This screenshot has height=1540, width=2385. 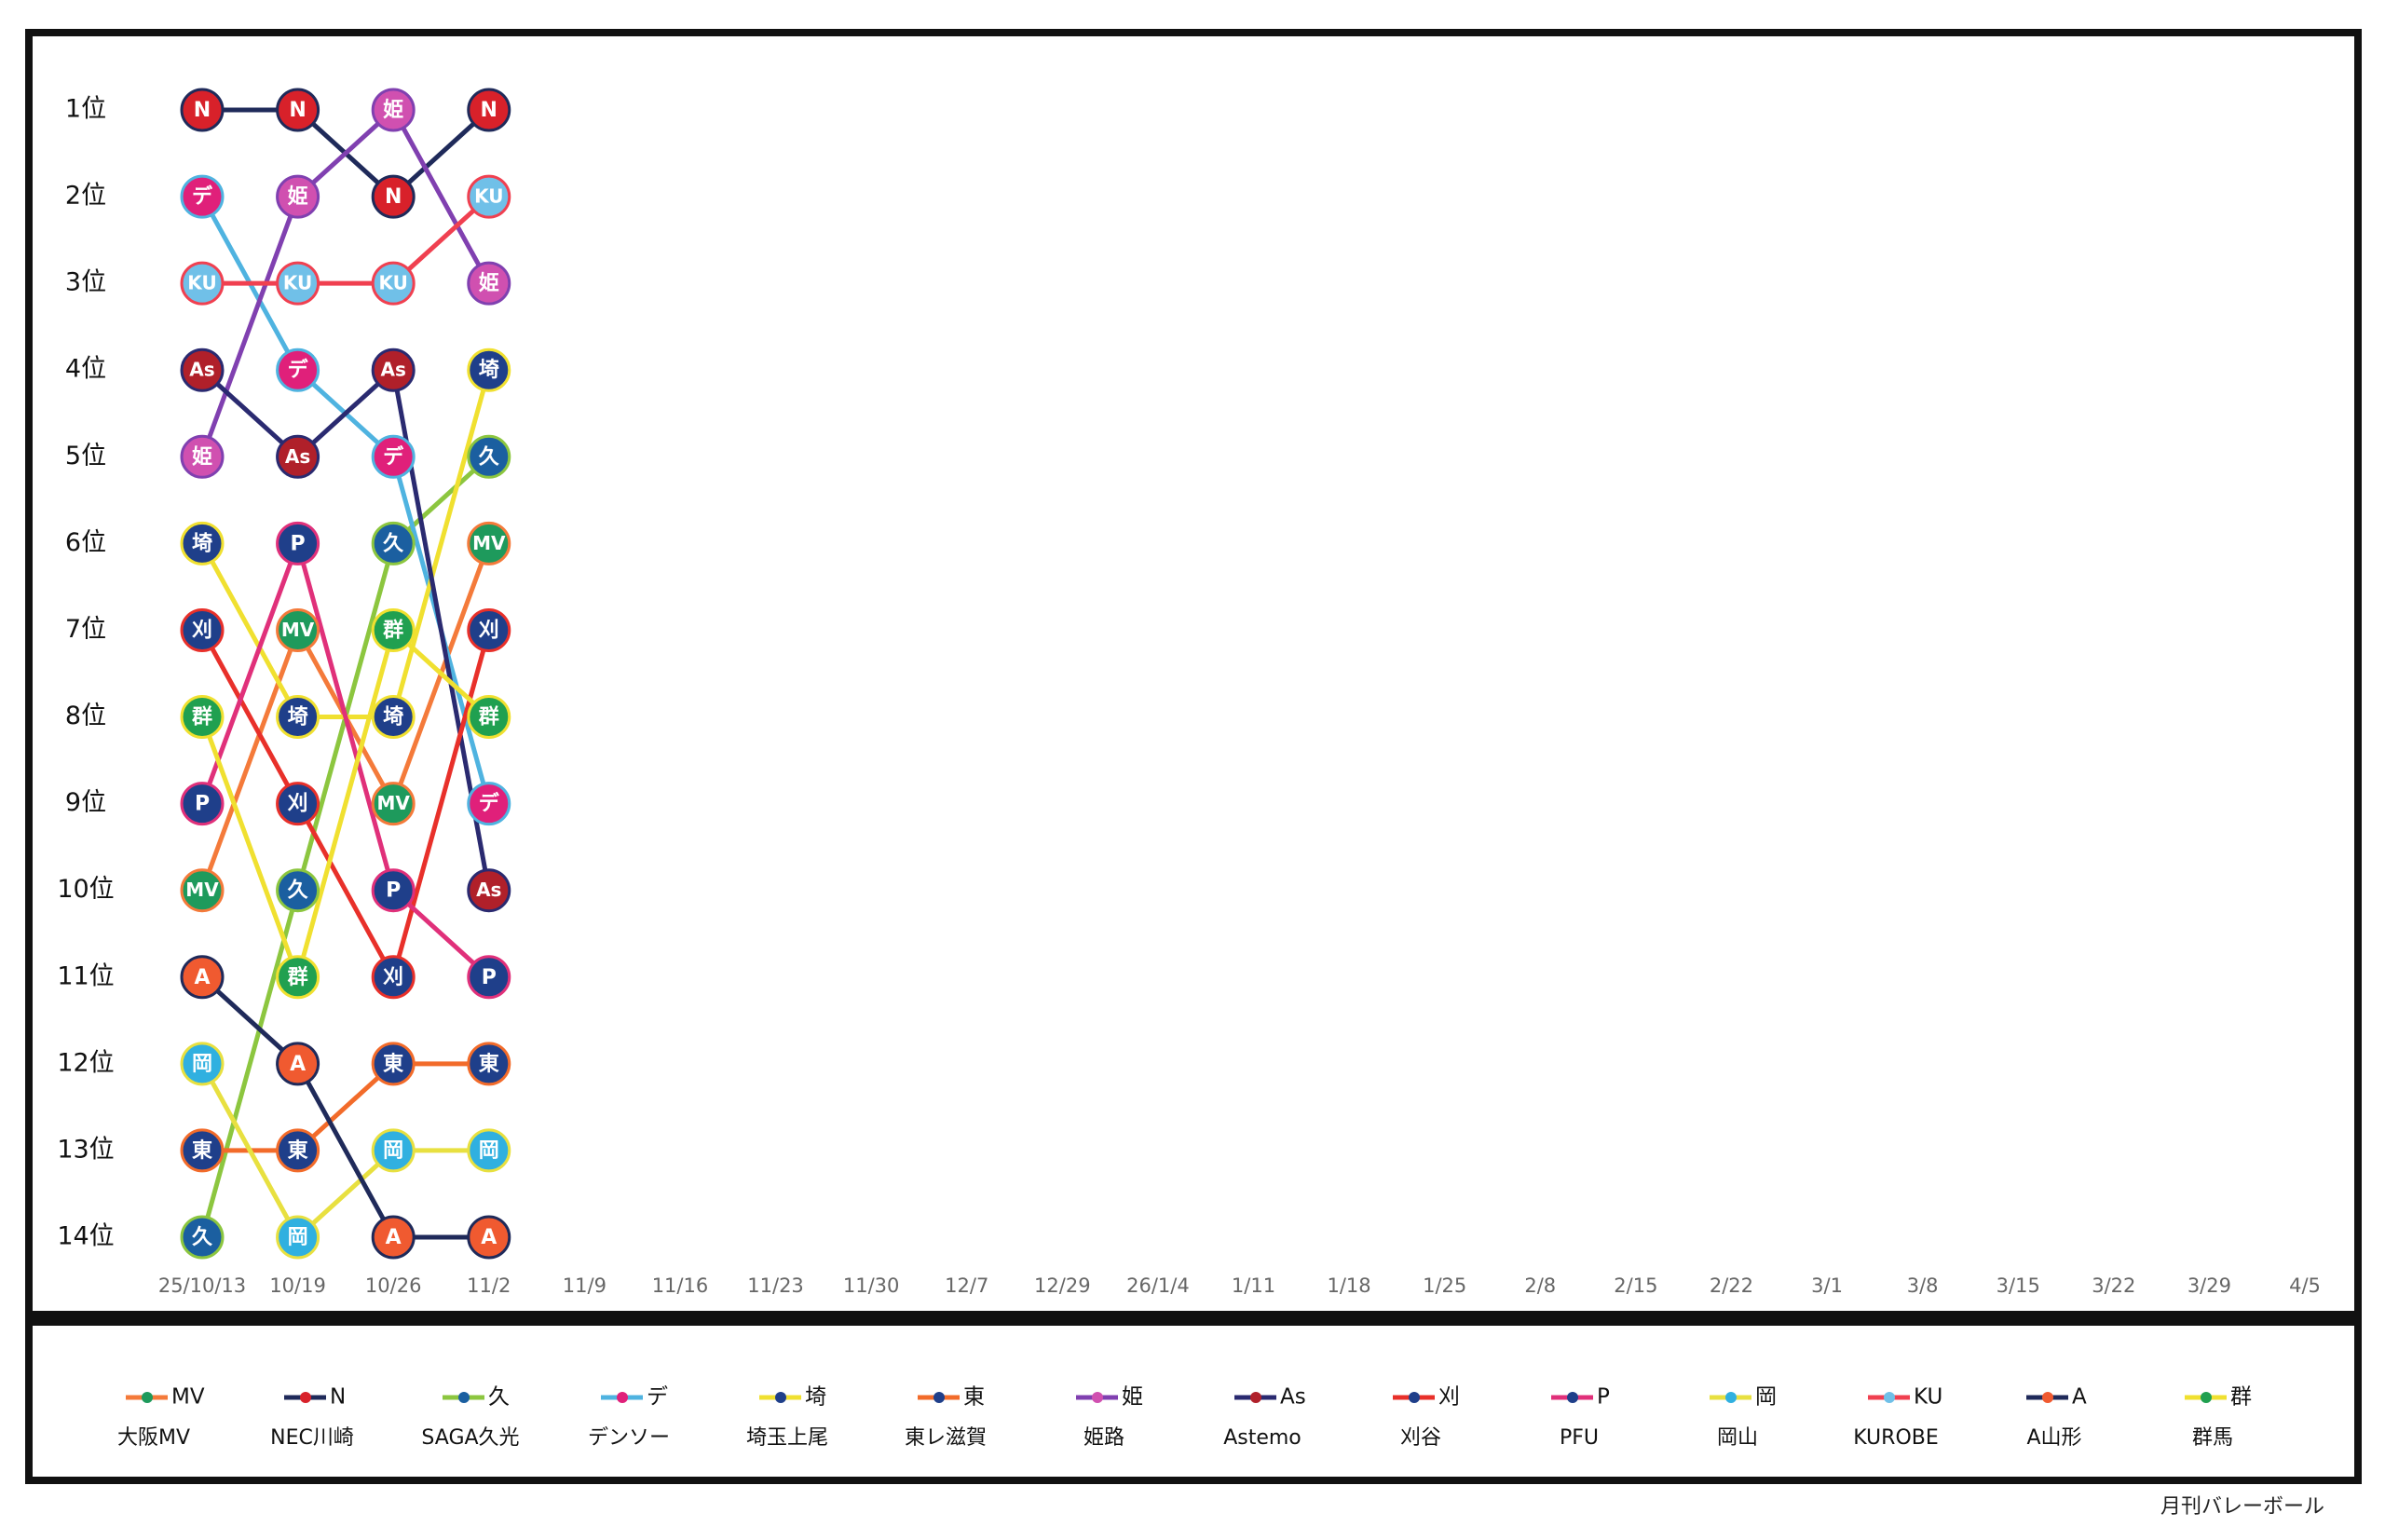 I want to click on marker-label: A, so click(x=489, y=1237).